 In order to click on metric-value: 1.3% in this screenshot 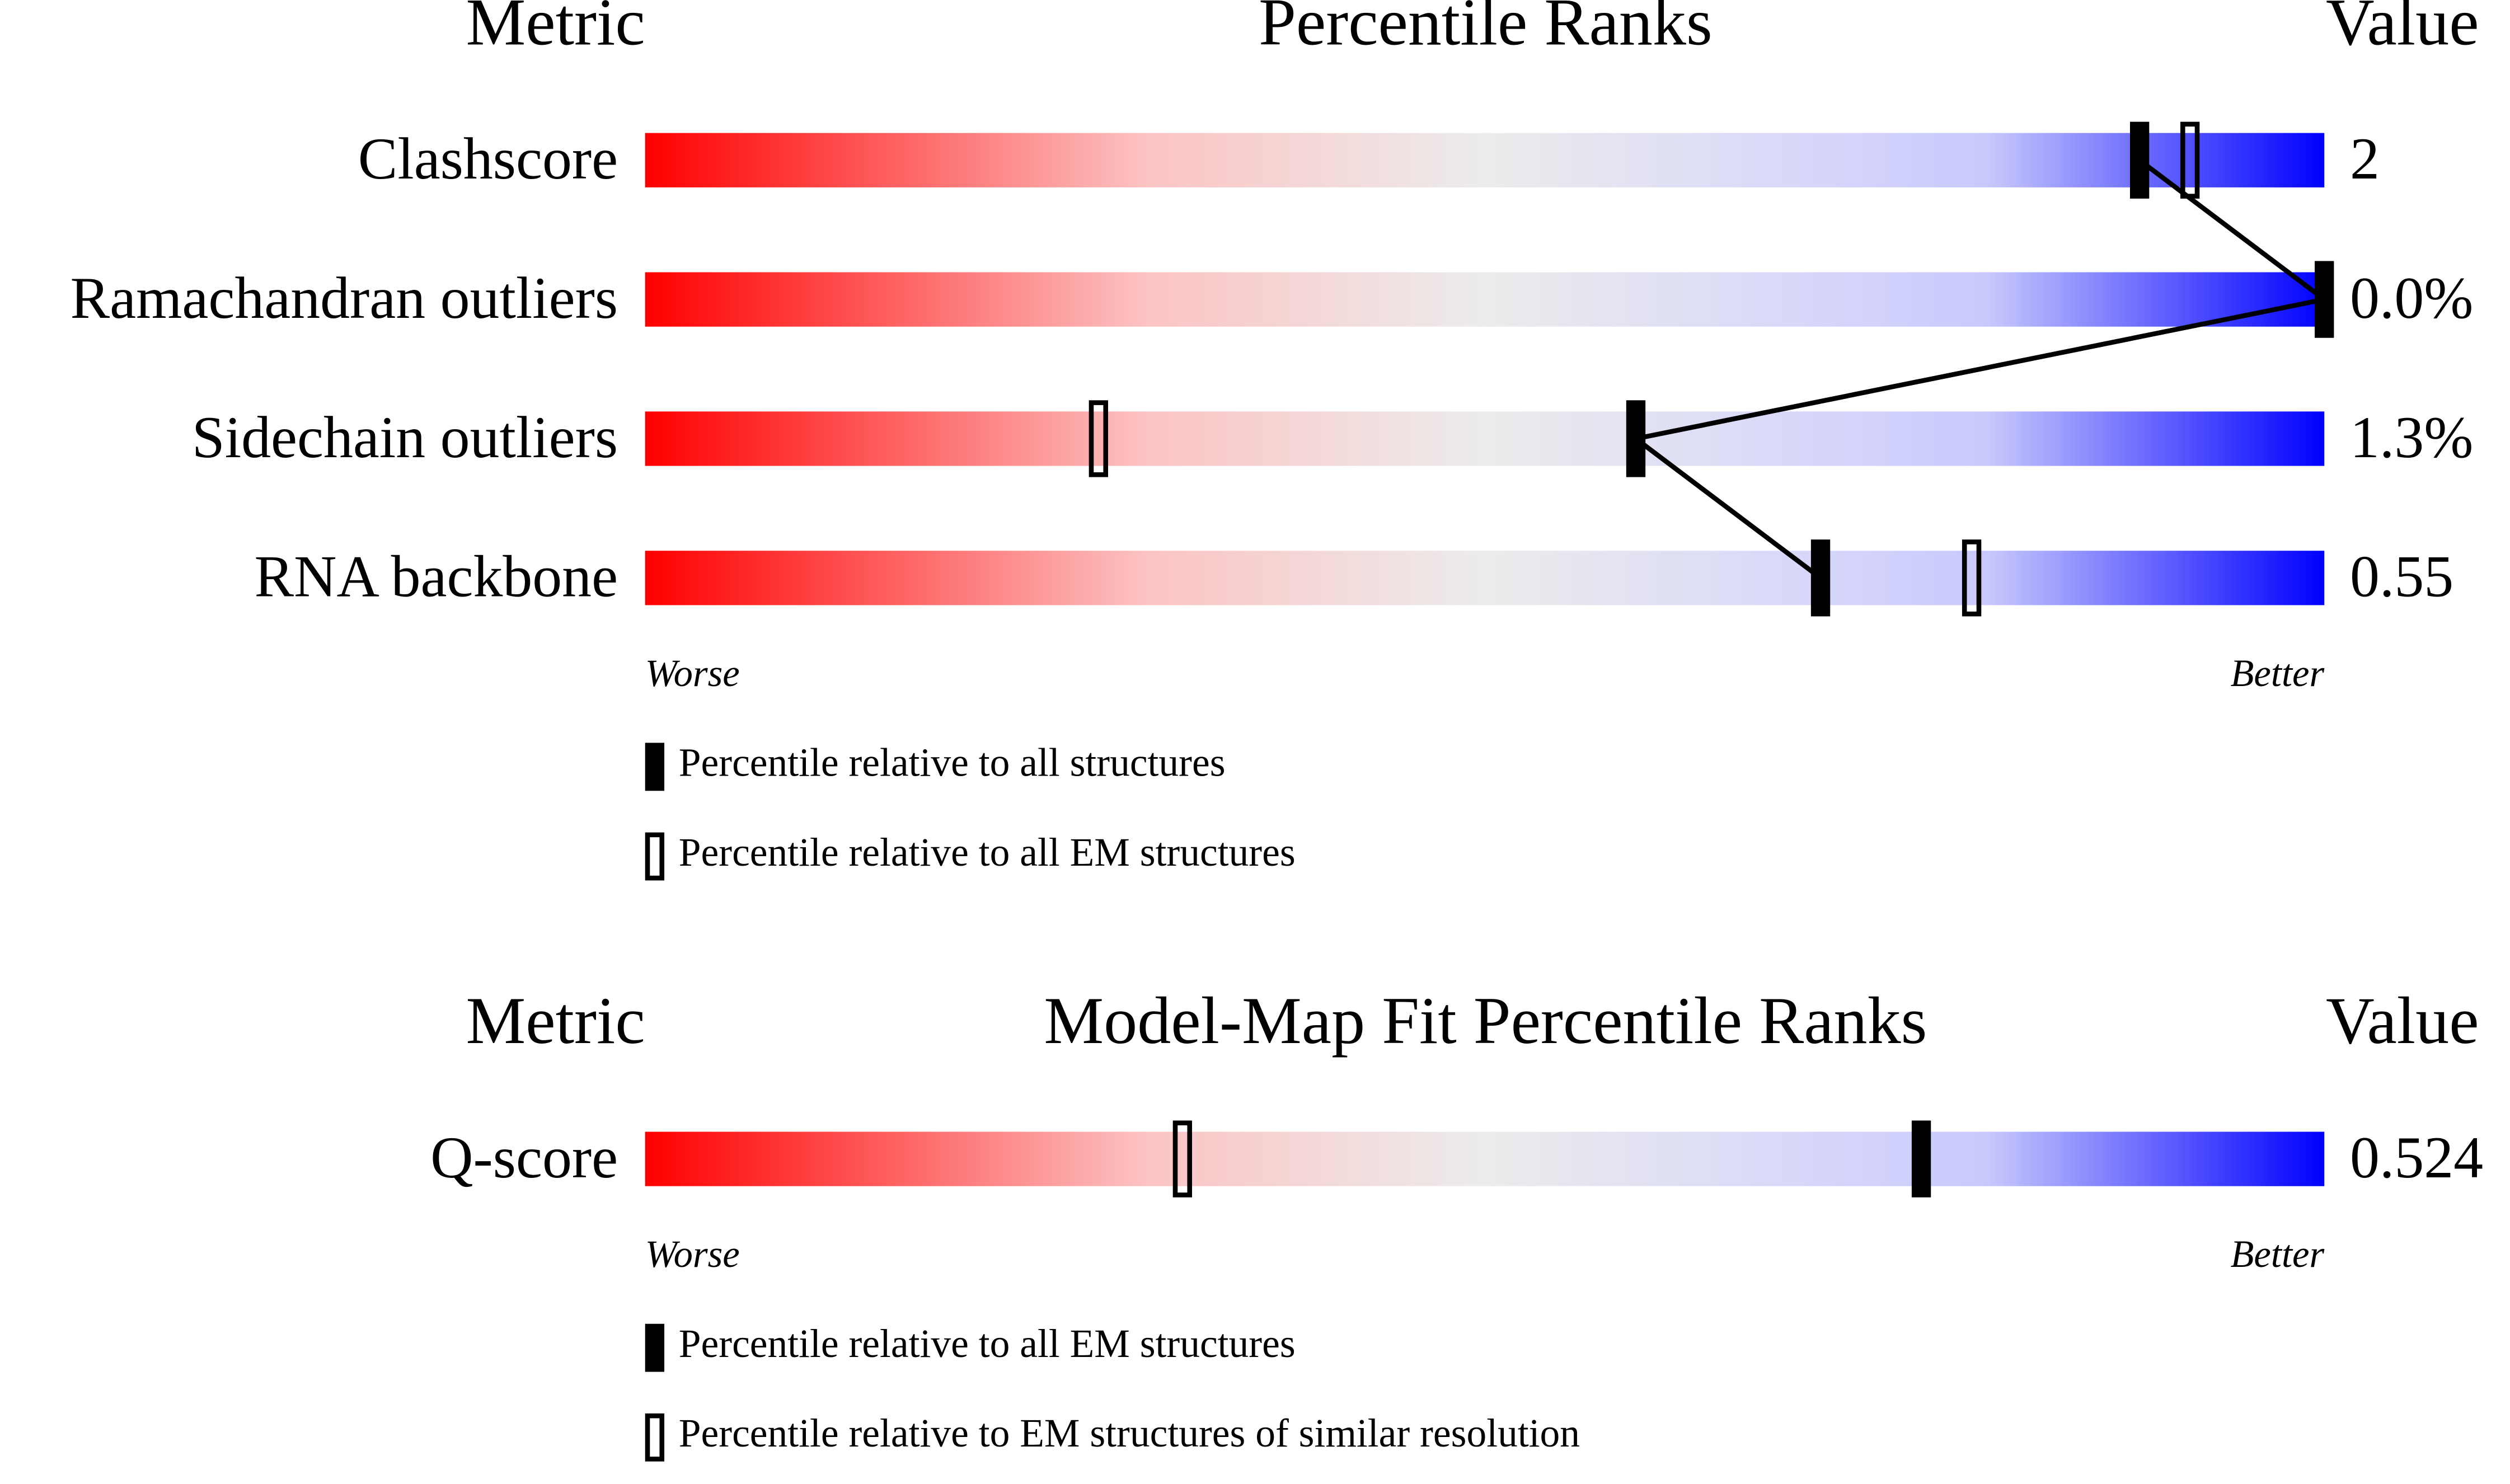, I will do `click(2411, 437)`.